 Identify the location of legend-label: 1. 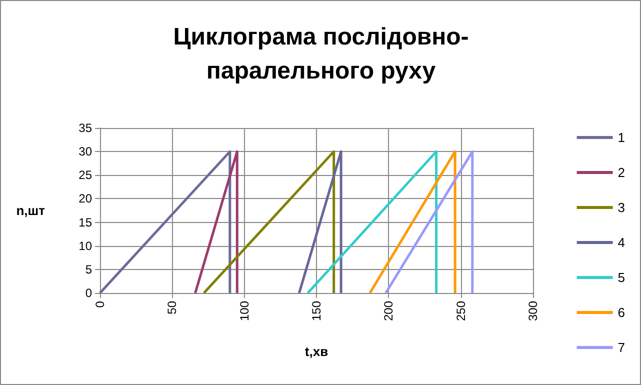
(622, 137).